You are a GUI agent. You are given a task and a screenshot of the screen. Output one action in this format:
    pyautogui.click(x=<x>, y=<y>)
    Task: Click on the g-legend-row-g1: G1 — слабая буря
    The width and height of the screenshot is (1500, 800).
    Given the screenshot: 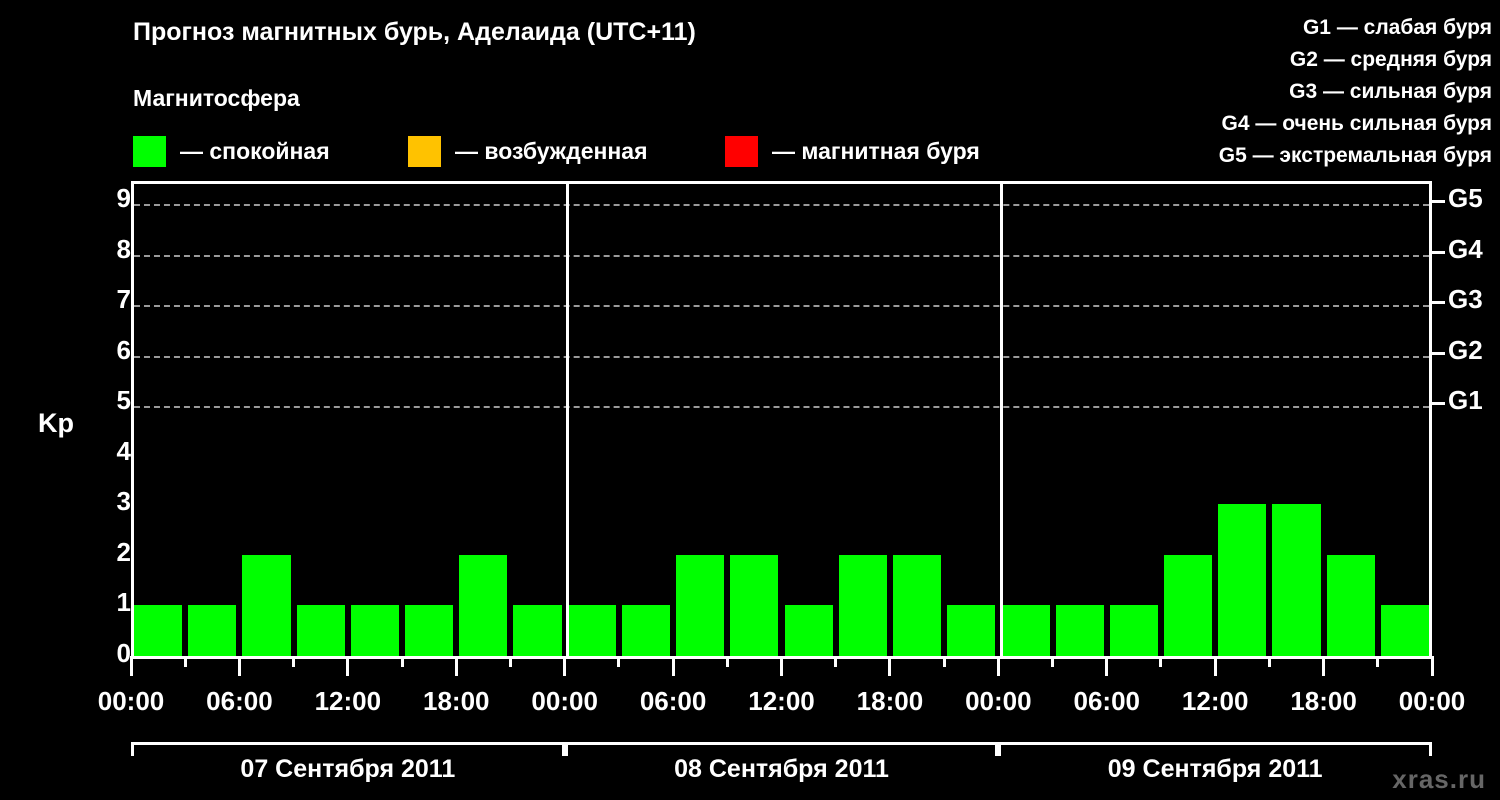 What is the action you would take?
    pyautogui.click(x=1355, y=28)
    